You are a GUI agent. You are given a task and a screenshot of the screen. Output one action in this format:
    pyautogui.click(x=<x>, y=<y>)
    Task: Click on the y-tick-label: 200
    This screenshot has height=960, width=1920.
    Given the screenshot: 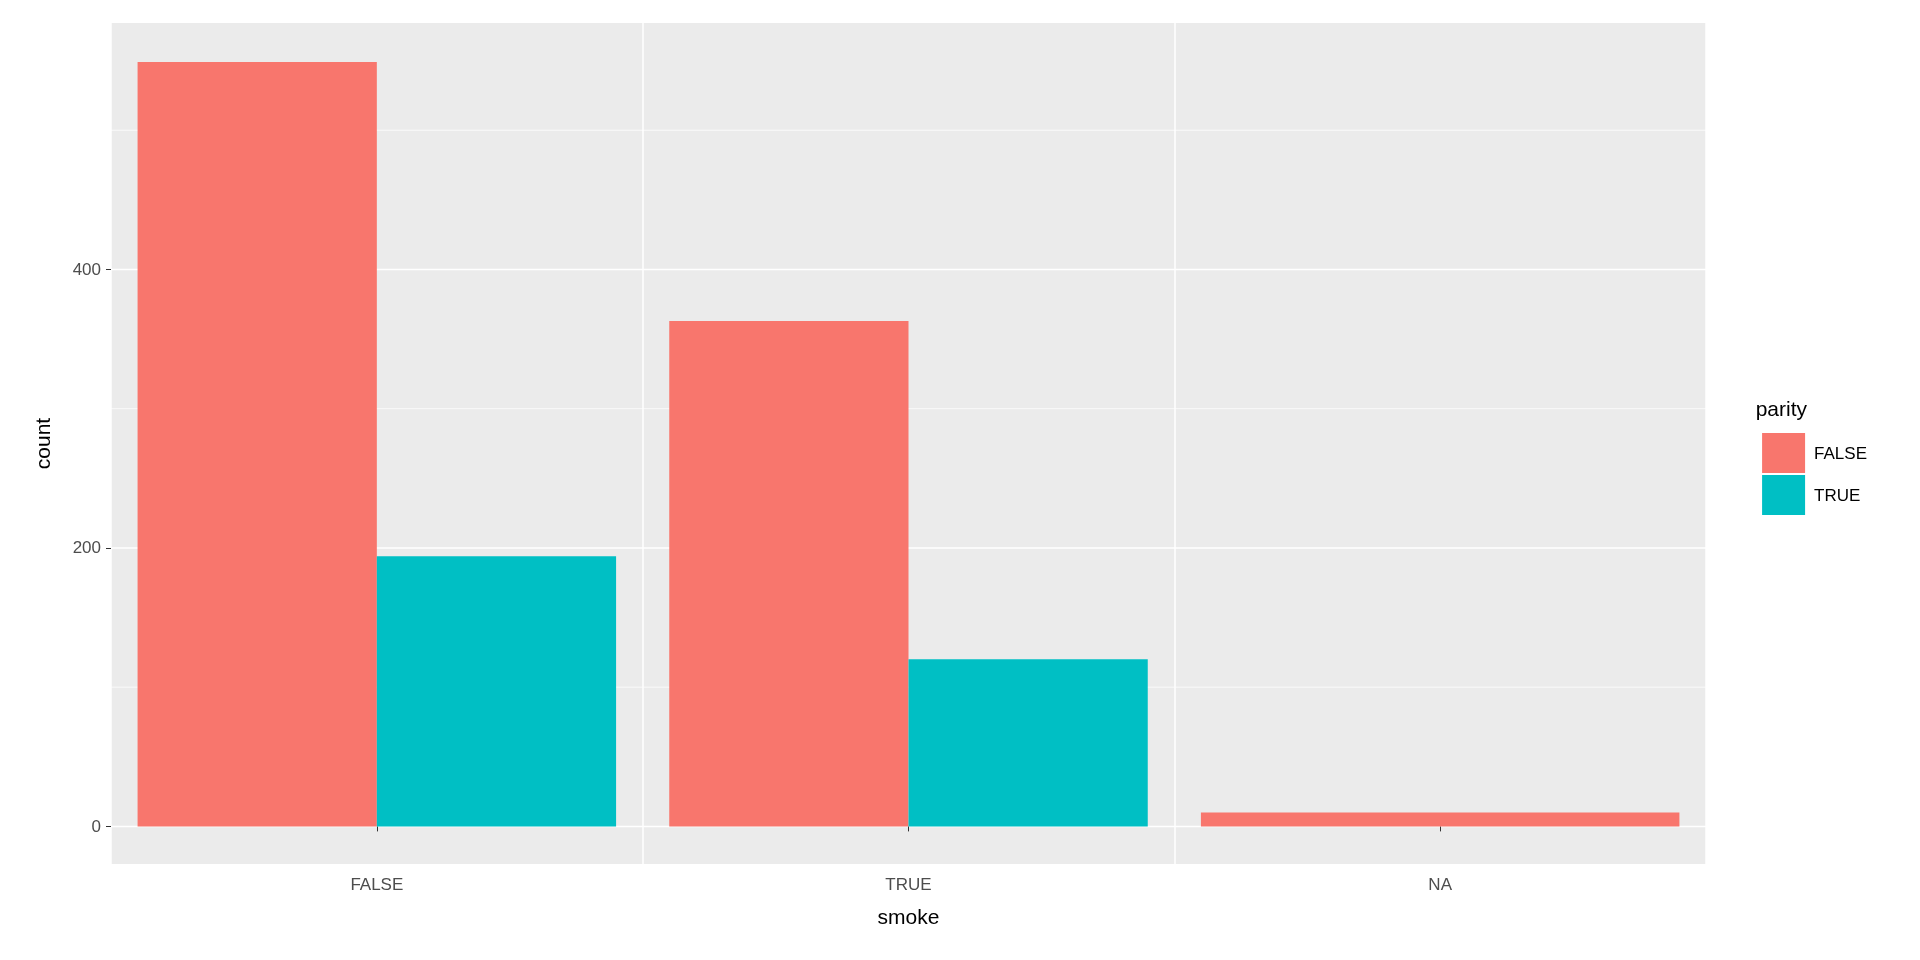 What is the action you would take?
    pyautogui.click(x=86, y=548)
    